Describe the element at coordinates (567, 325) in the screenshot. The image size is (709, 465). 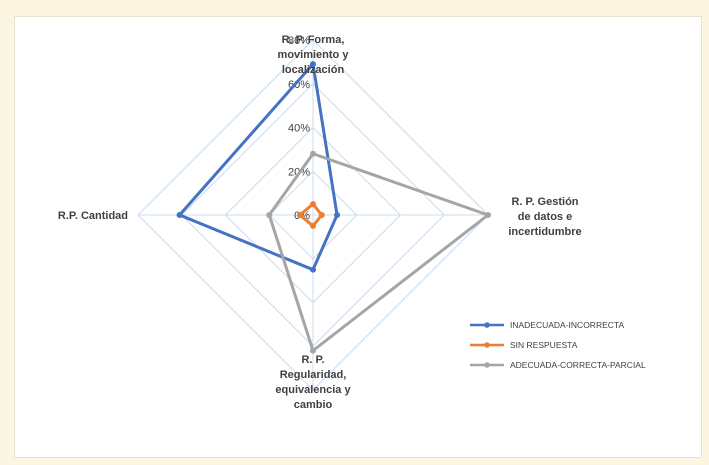
I see `legend-label: INADECUADA-INCORRECTA` at that location.